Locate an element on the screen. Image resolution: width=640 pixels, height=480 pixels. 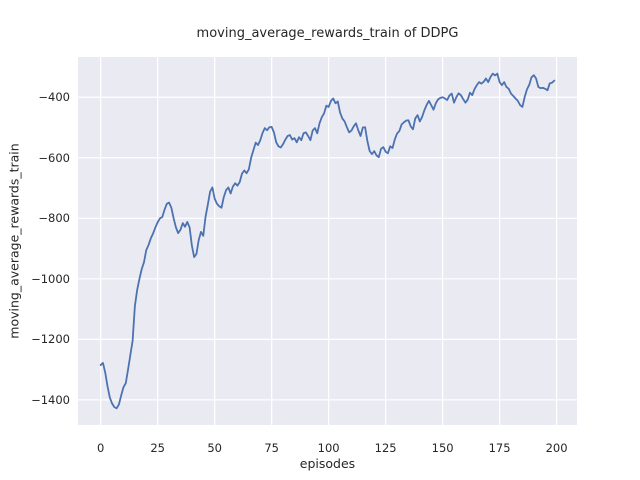
y-tick-label: −600 is located at coordinates (54, 157).